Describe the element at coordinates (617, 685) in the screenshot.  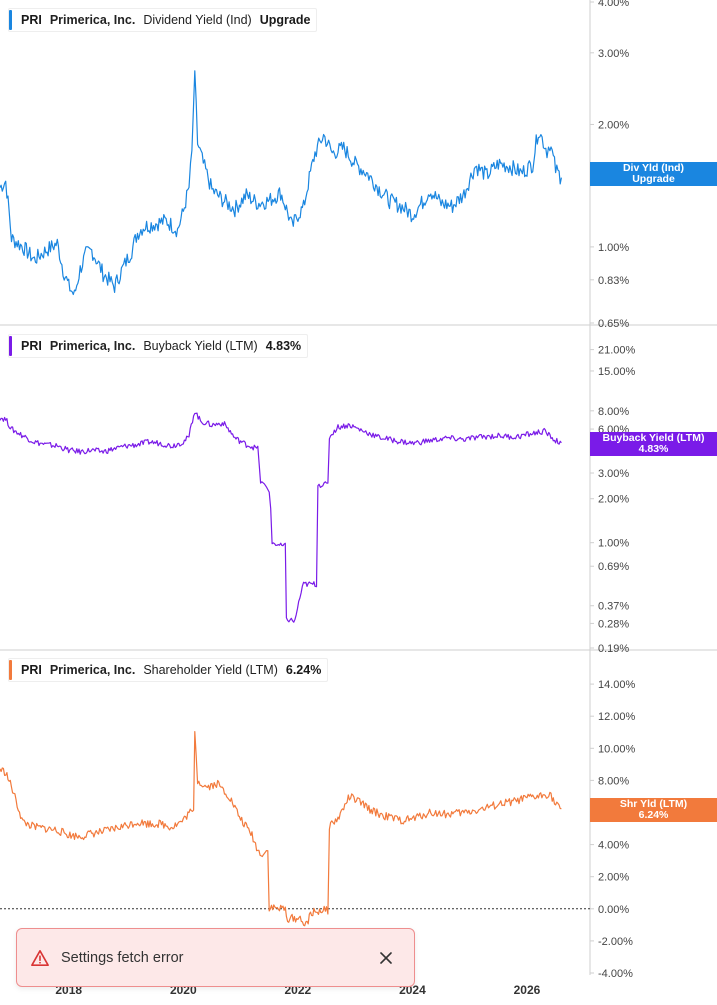
I see `y-tick-label: 14.00%` at that location.